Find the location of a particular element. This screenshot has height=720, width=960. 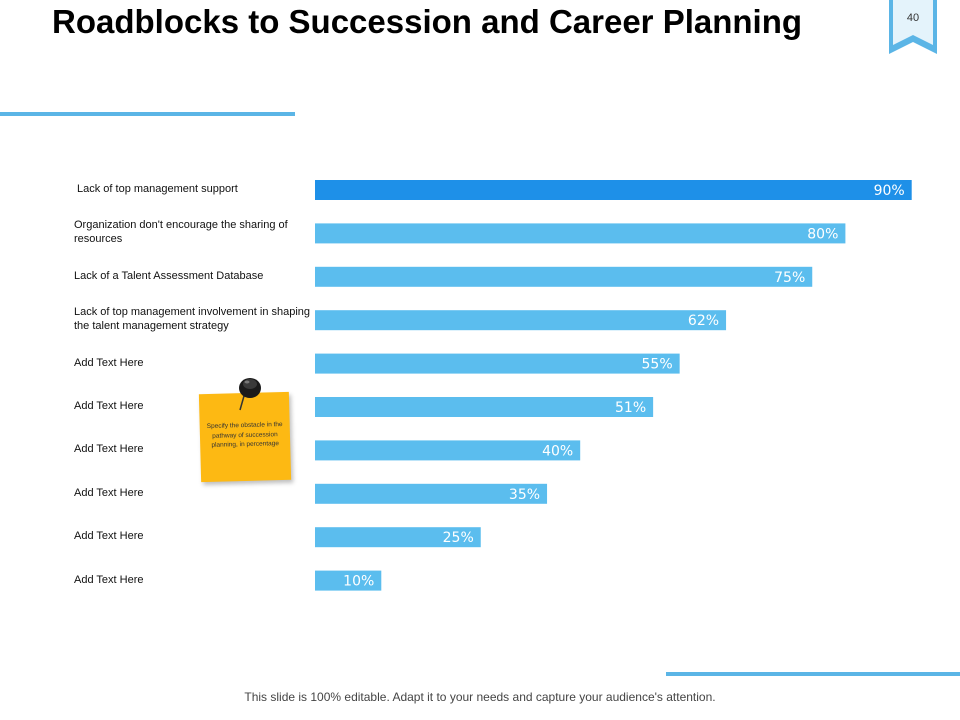

bar-value-label: 51% is located at coordinates (630, 408).